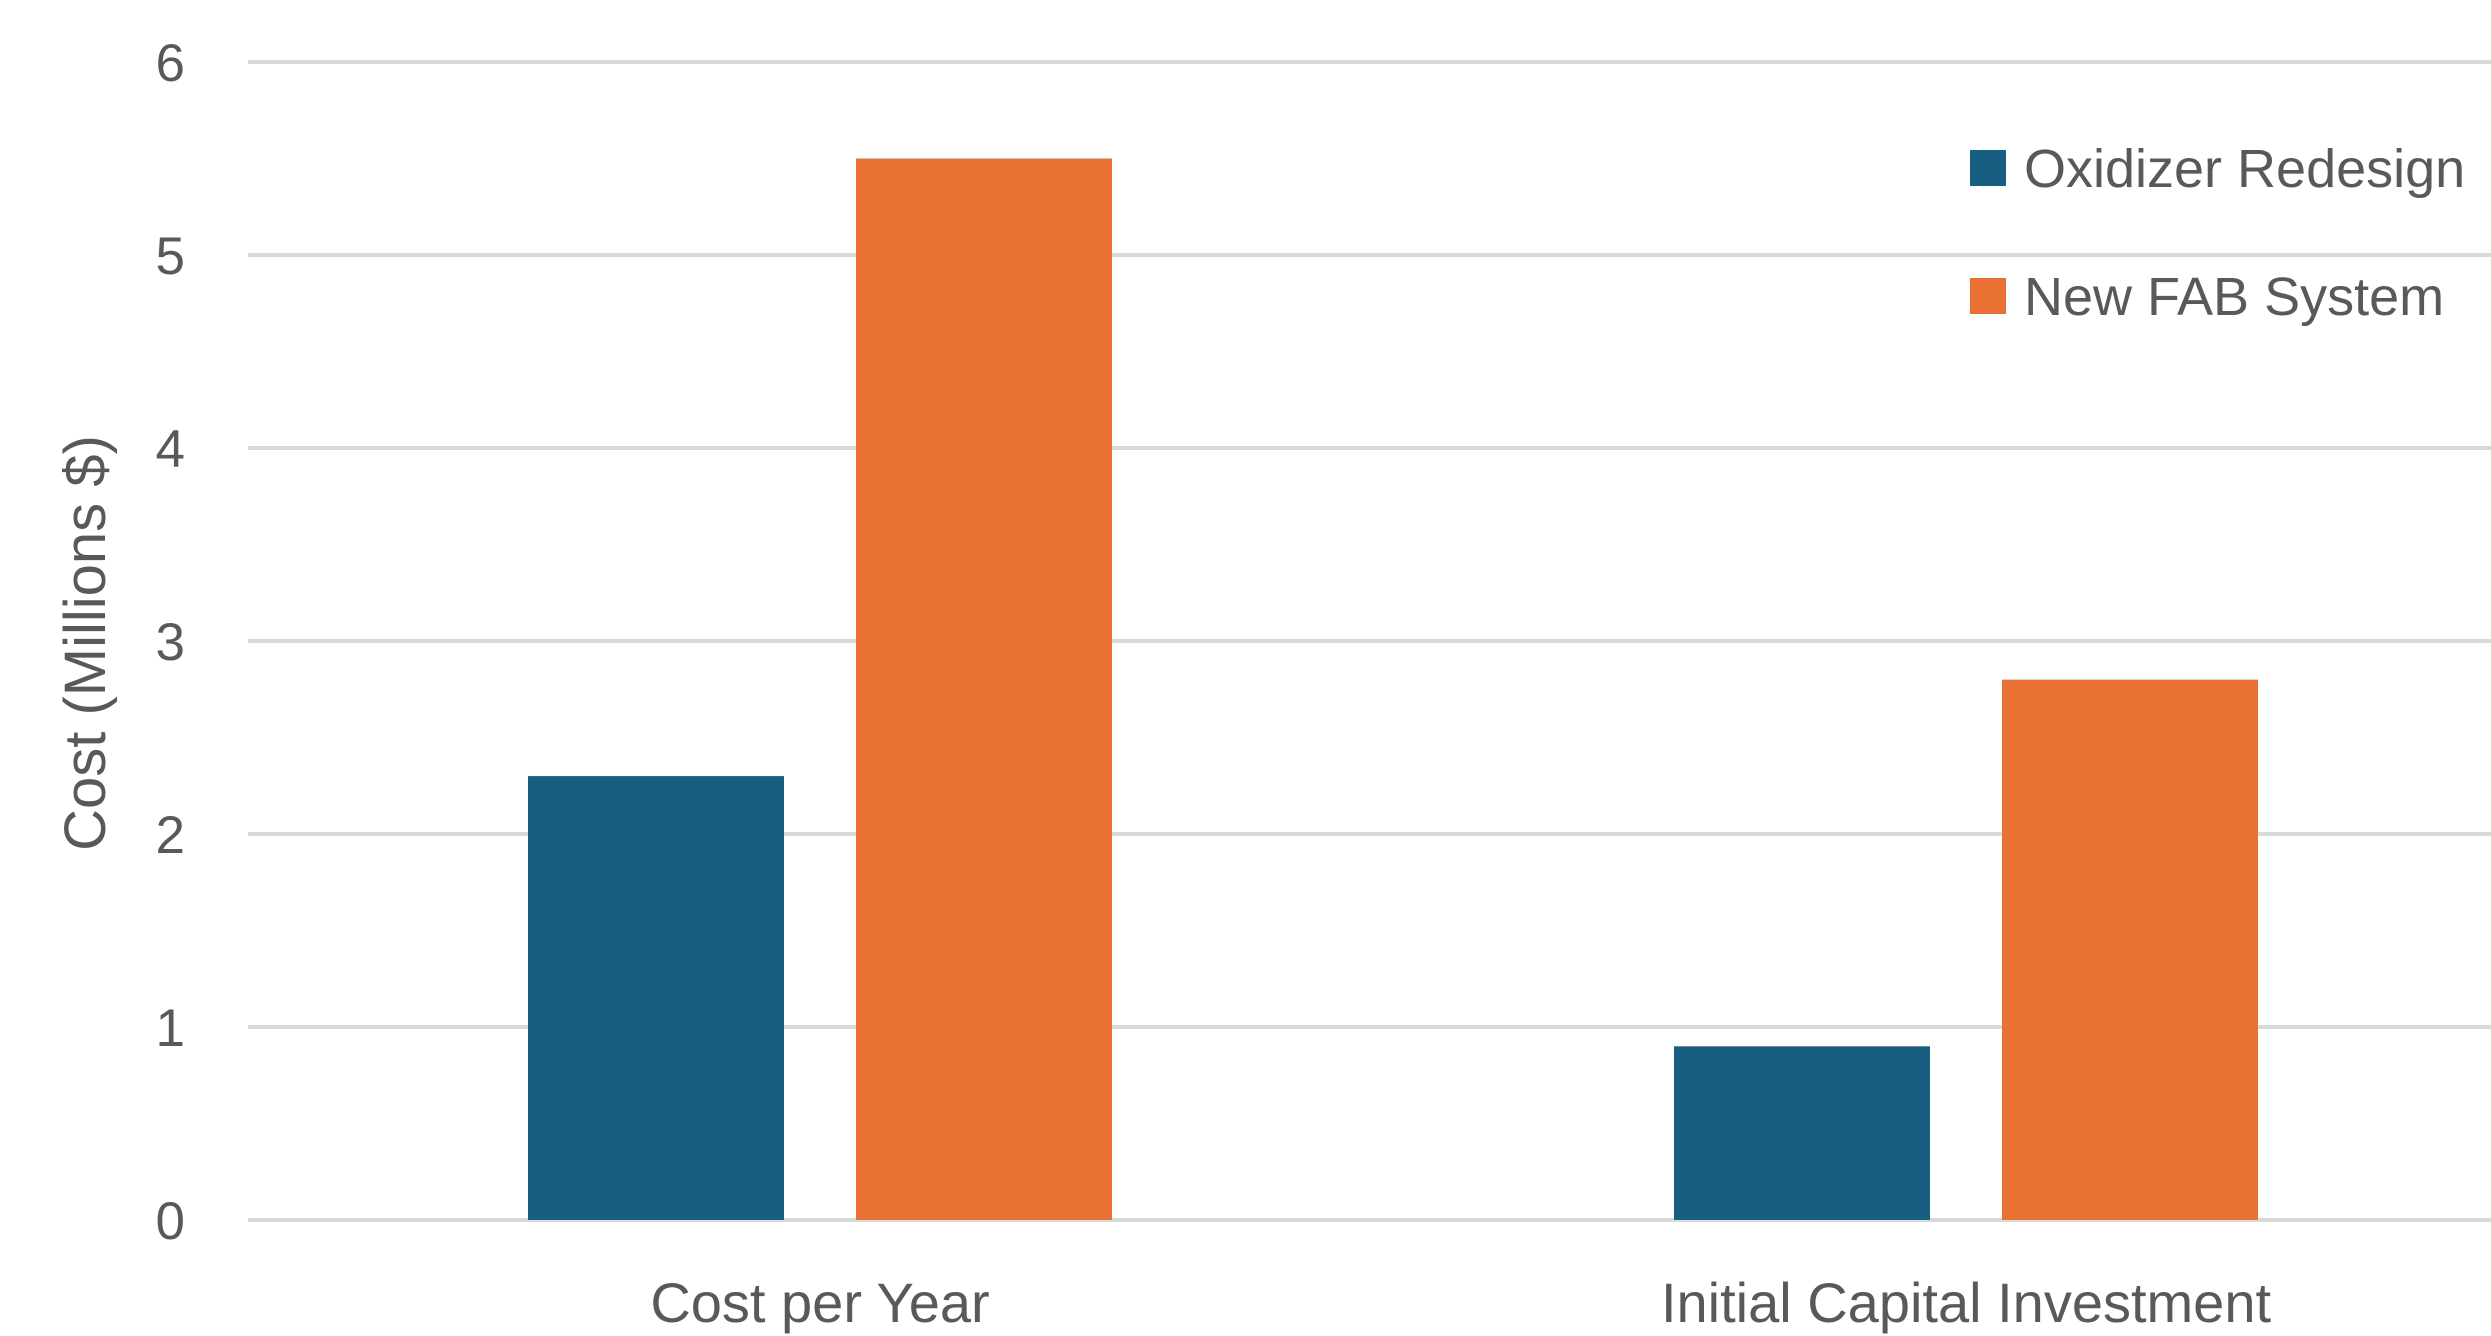  I want to click on bar-oxidizer-redesign-cost-per-year, so click(656, 998).